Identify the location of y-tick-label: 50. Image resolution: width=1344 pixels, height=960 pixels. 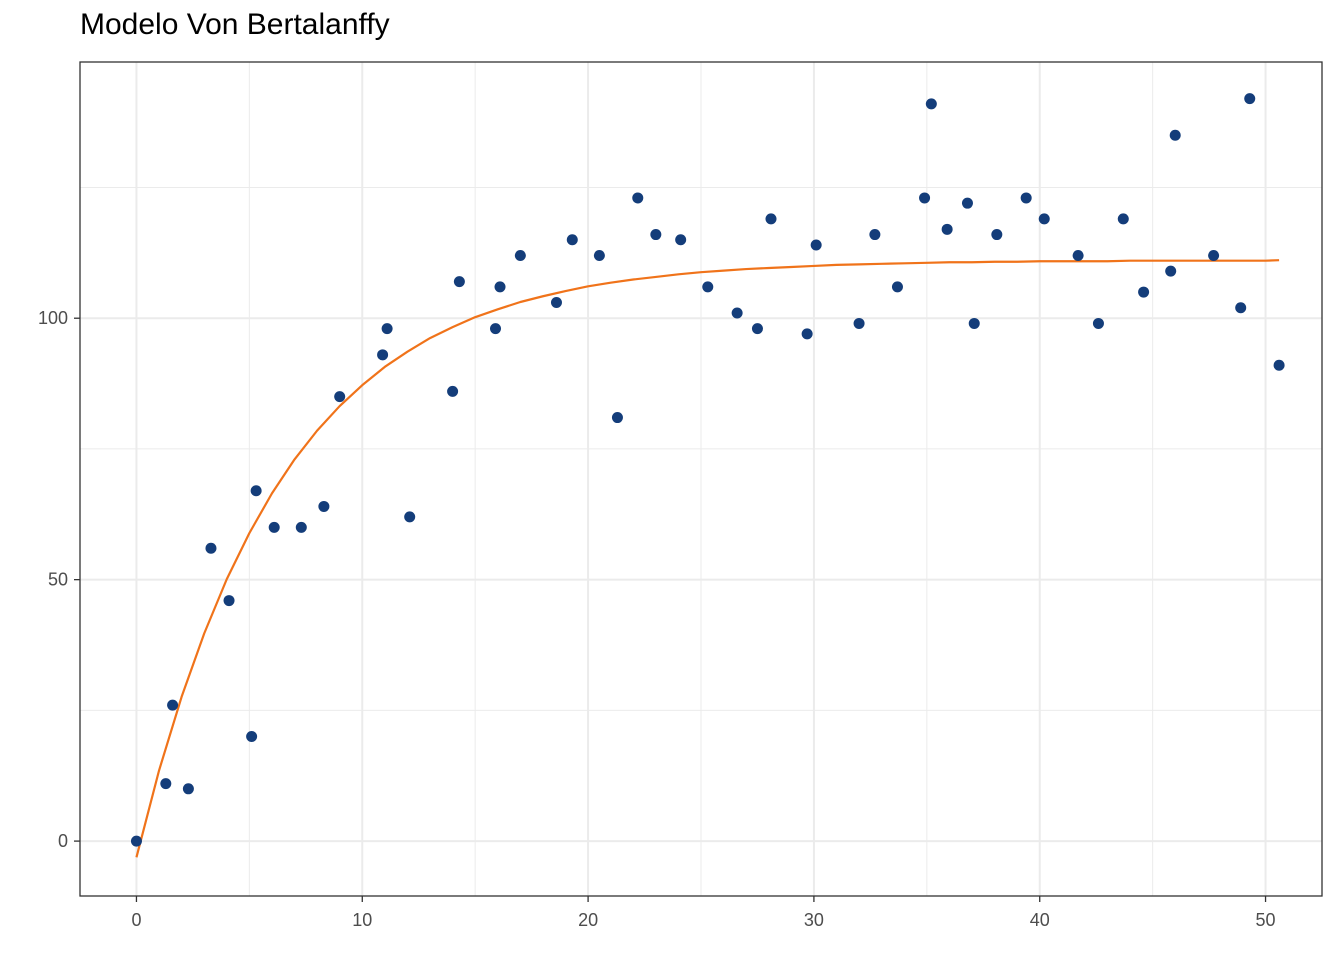
(58, 580).